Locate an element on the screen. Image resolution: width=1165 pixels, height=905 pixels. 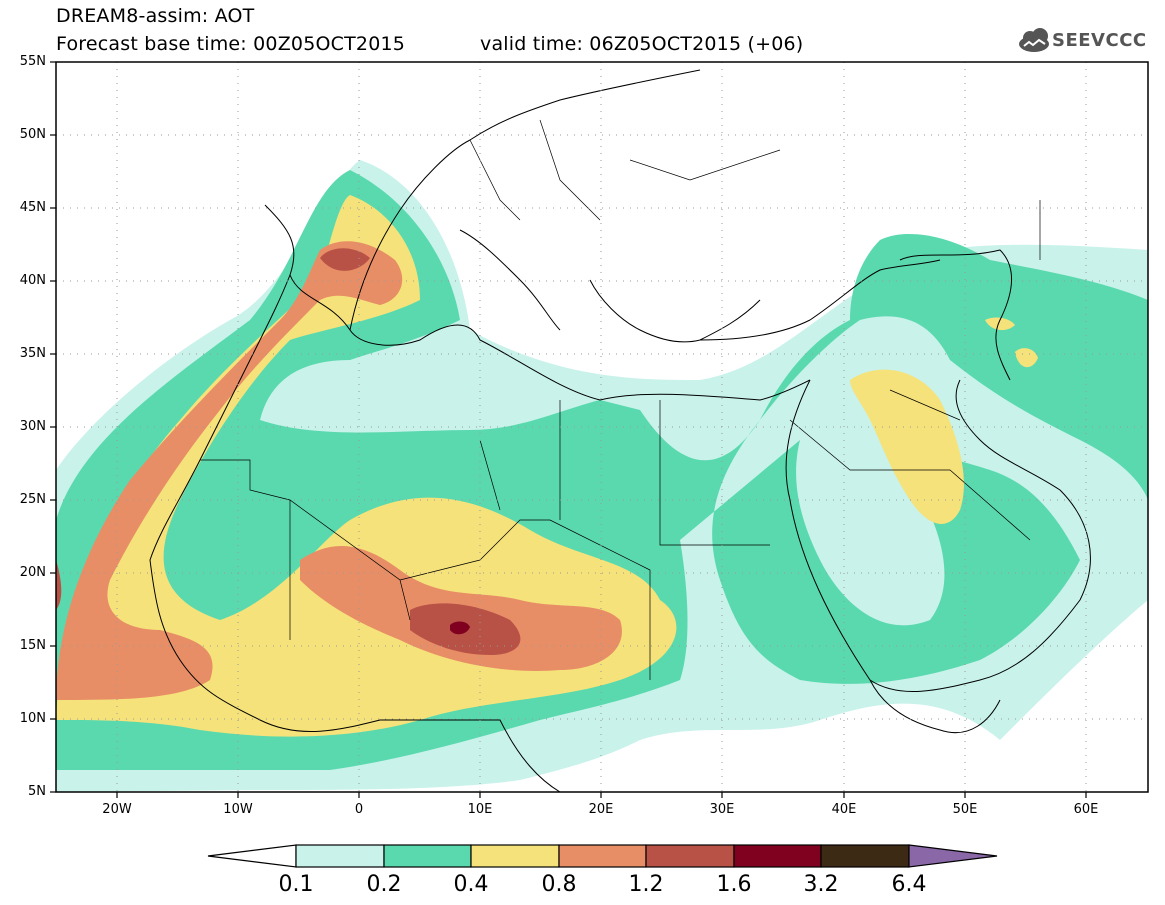
seevccc-logo is located at coordinates (1034, 40).